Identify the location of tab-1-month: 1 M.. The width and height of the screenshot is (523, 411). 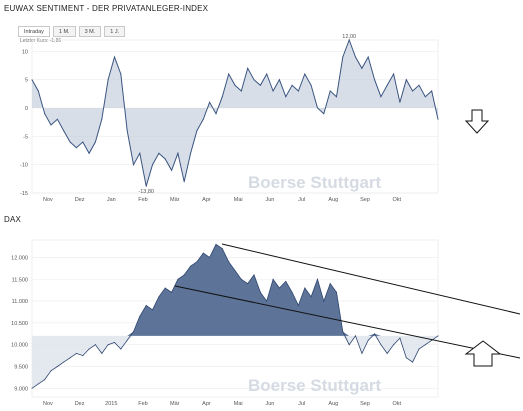
(64, 31).